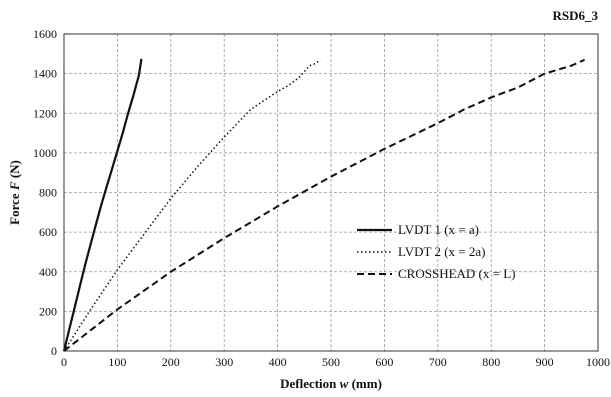 The height and width of the screenshot is (397, 611). What do you see at coordinates (48, 311) in the screenshot?
I see `y-tick-label: 200` at bounding box center [48, 311].